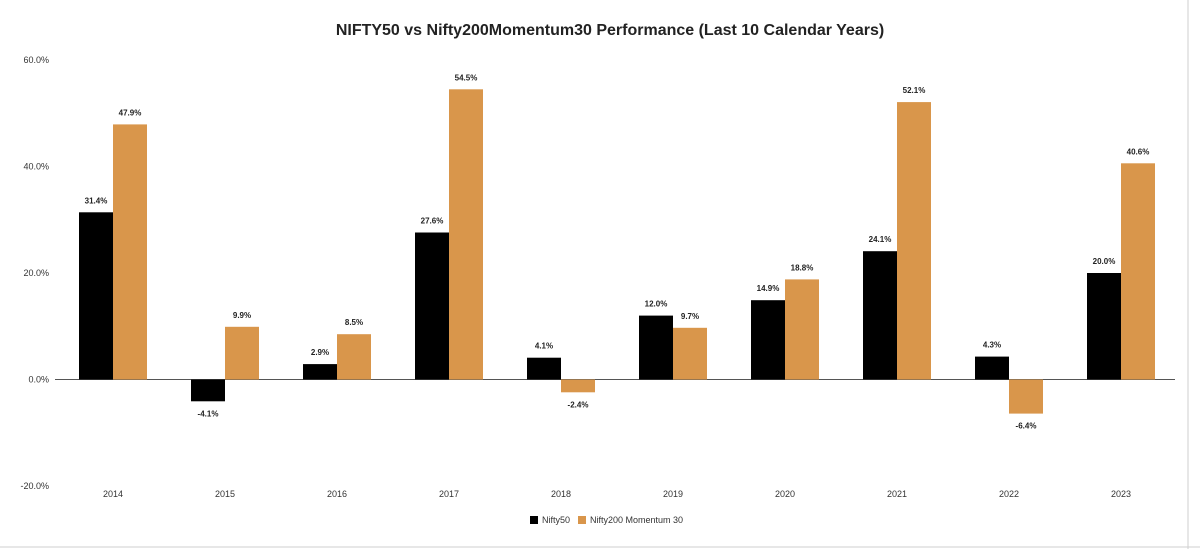 The width and height of the screenshot is (1200, 554). I want to click on legend: Nifty50 Nifty200 Momentum 30, so click(606, 520).